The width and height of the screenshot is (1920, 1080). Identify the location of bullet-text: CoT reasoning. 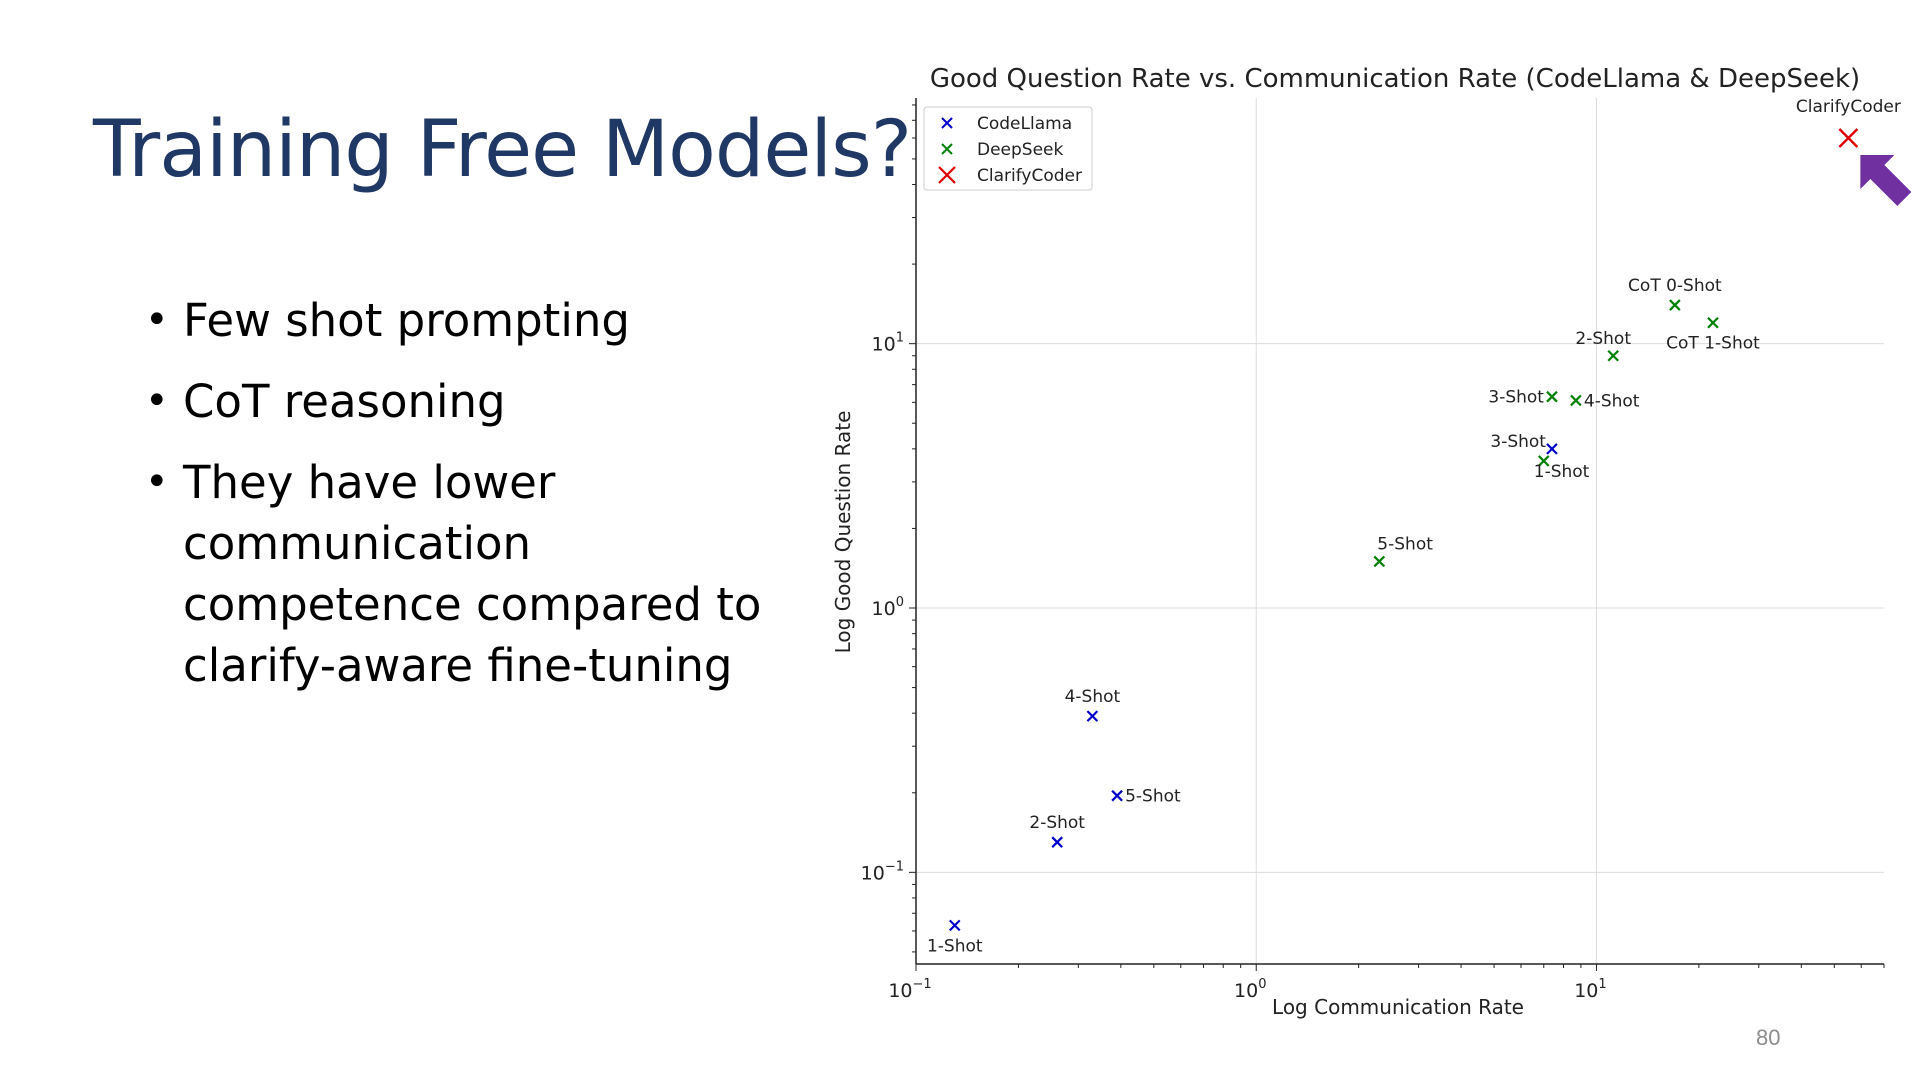
(344, 401).